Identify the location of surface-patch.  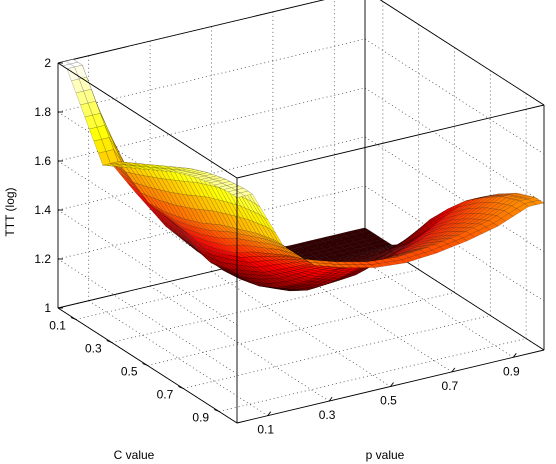
(239, 195).